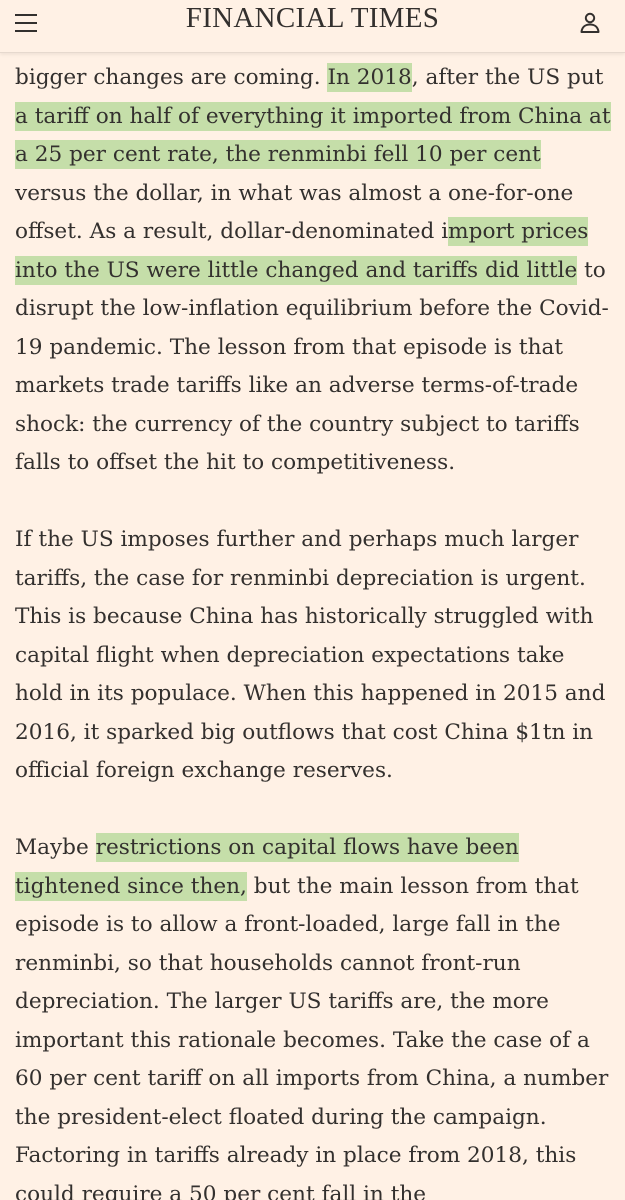  I want to click on highlighted-text: In 2018, so click(369, 77).